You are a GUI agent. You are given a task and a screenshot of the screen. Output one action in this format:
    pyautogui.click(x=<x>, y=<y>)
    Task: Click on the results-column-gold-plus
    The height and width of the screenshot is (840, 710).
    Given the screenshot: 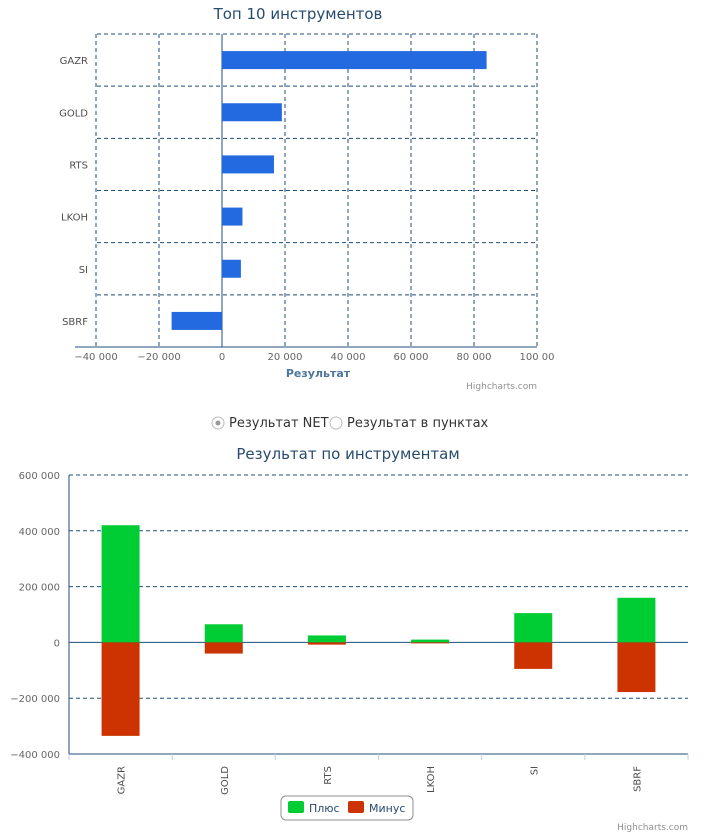 What is the action you would take?
    pyautogui.click(x=223, y=633)
    